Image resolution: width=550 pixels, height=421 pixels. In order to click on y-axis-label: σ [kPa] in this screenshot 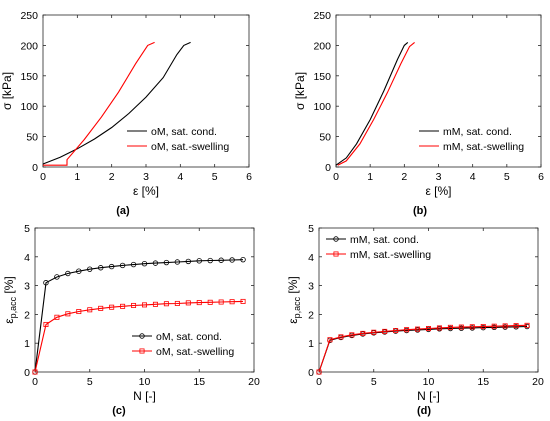, I will do `click(7, 91)`.